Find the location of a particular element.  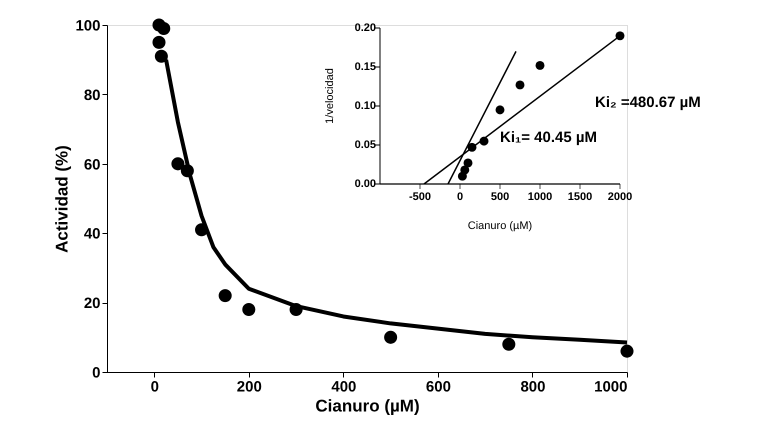

annotation: Ki₁= 40.45 µM is located at coordinates (548, 137).